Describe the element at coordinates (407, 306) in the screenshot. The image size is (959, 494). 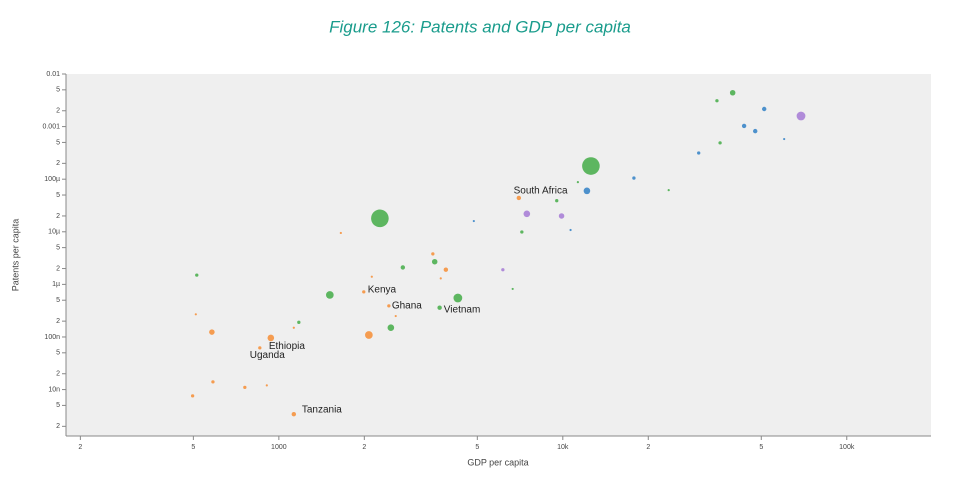
I see `annotation: Ghana` at that location.